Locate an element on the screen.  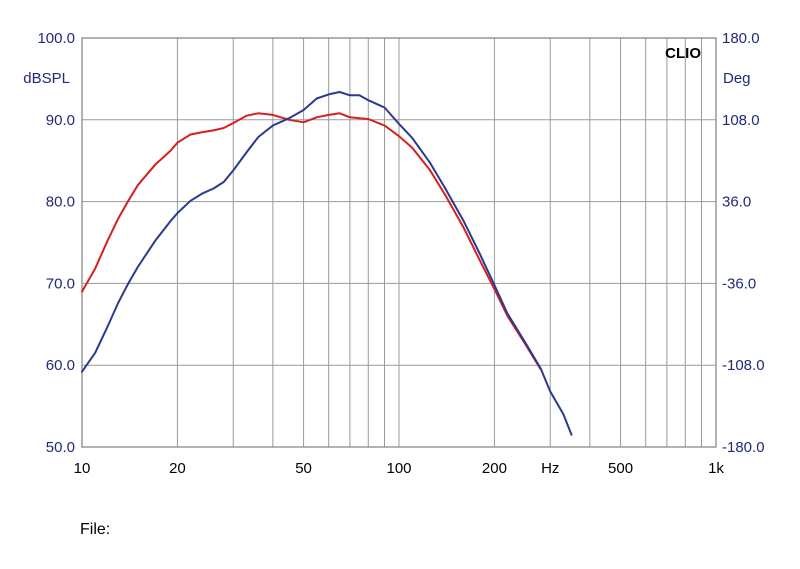
y-right-tick-label: 36.0 is located at coordinates (736, 202).